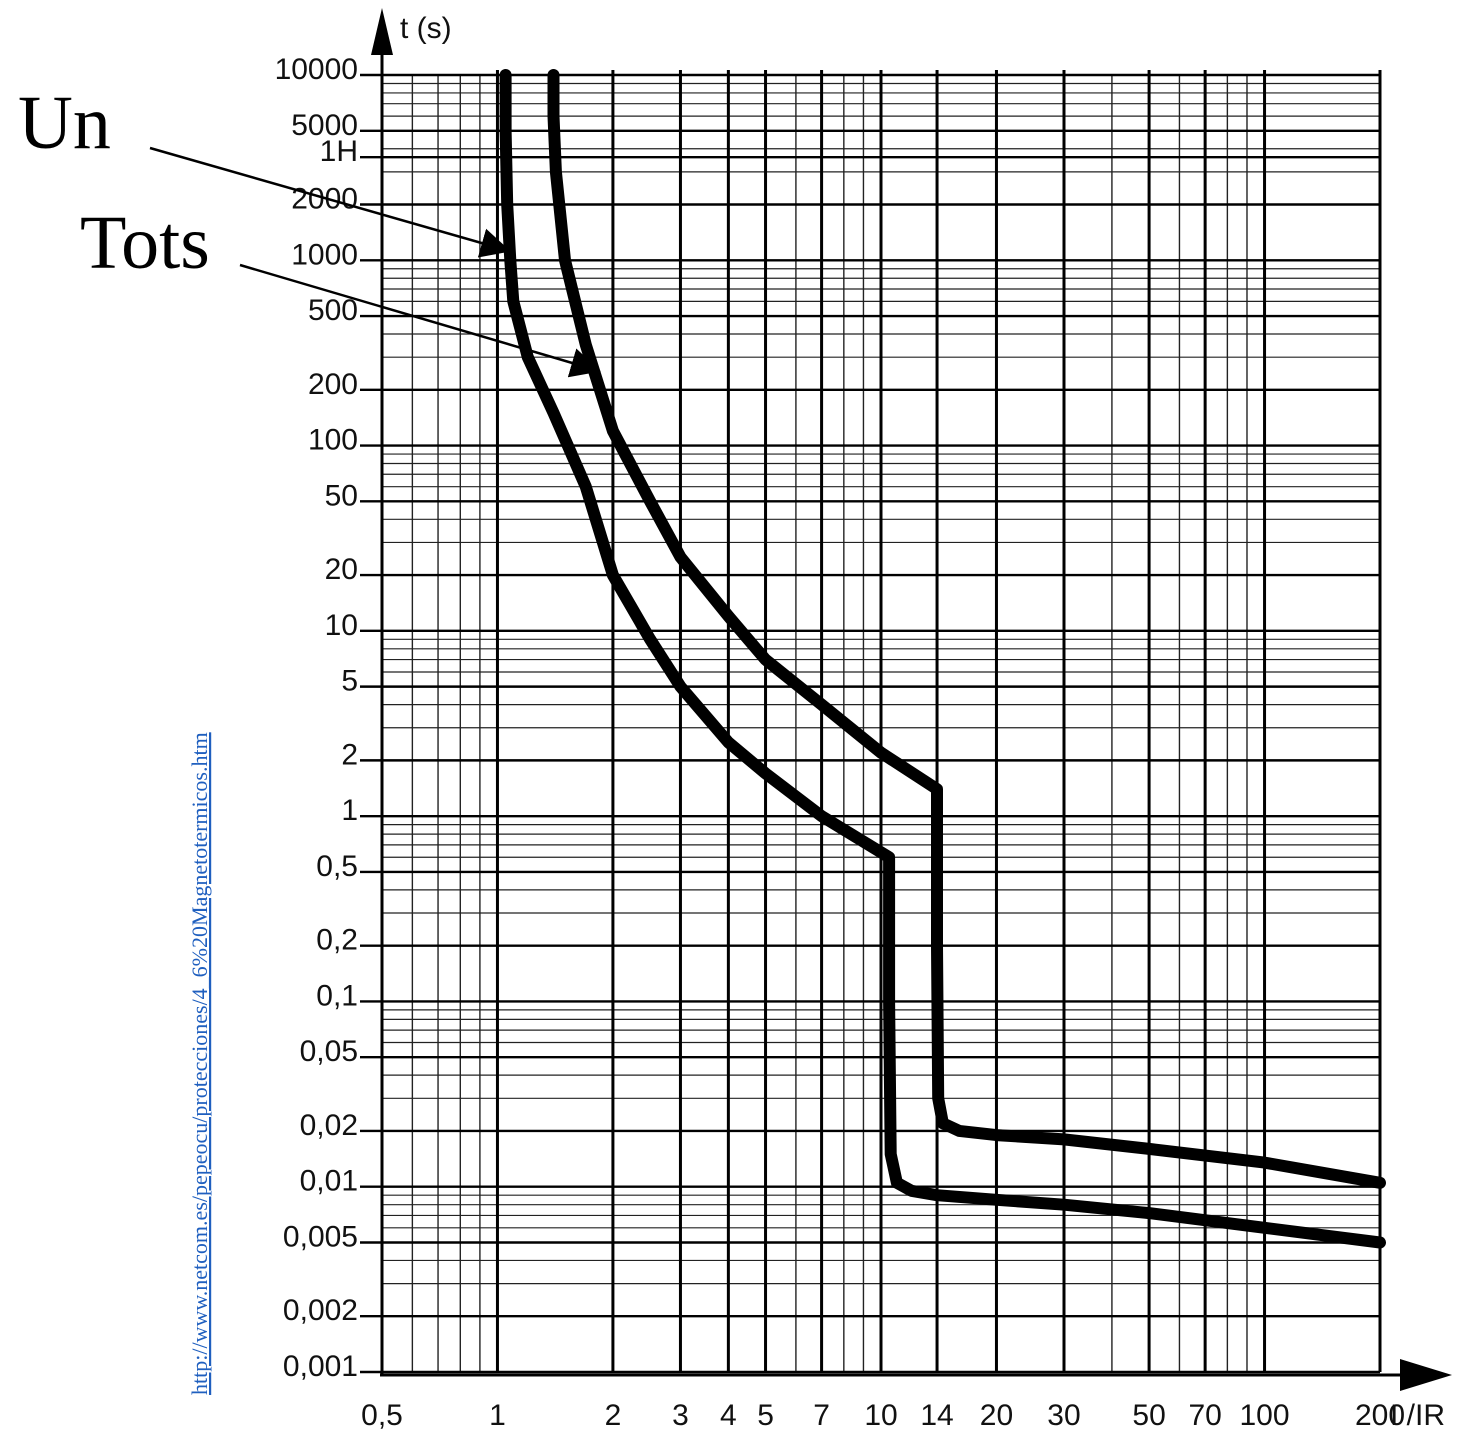 The height and width of the screenshot is (1432, 1461). What do you see at coordinates (64, 123) in the screenshot?
I see `annotation-un: Un` at bounding box center [64, 123].